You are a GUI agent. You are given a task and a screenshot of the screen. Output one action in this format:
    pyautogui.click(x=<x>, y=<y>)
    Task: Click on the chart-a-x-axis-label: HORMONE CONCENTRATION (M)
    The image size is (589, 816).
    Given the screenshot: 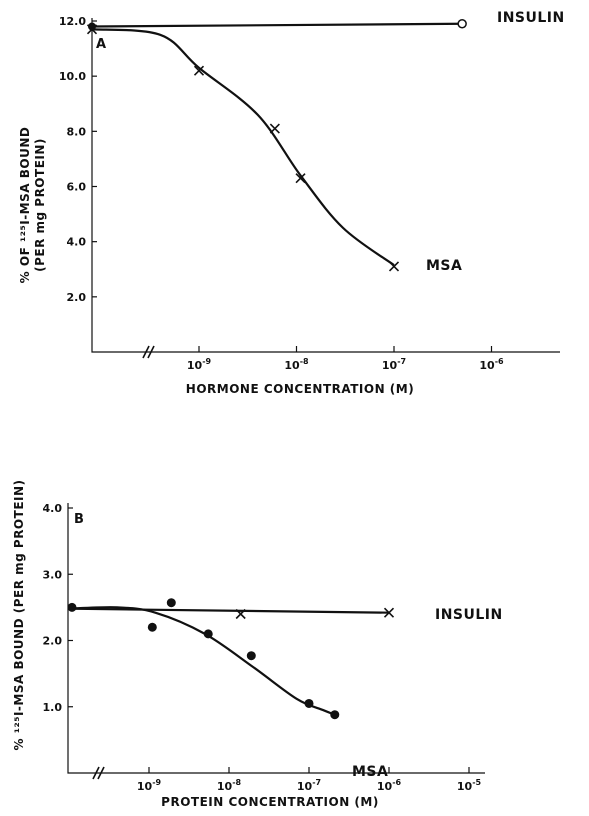 What is the action you would take?
    pyautogui.click(x=300, y=389)
    